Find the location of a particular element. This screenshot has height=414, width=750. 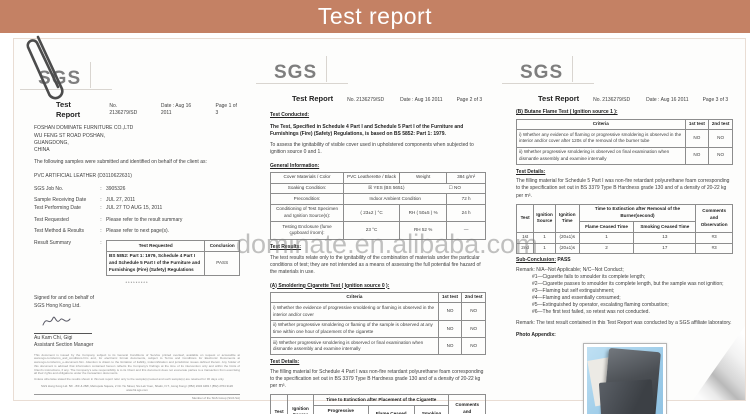

table-row: Soaking Condition: ☒ YES (BS 5651) ☐ NO is located at coordinates (377, 188).